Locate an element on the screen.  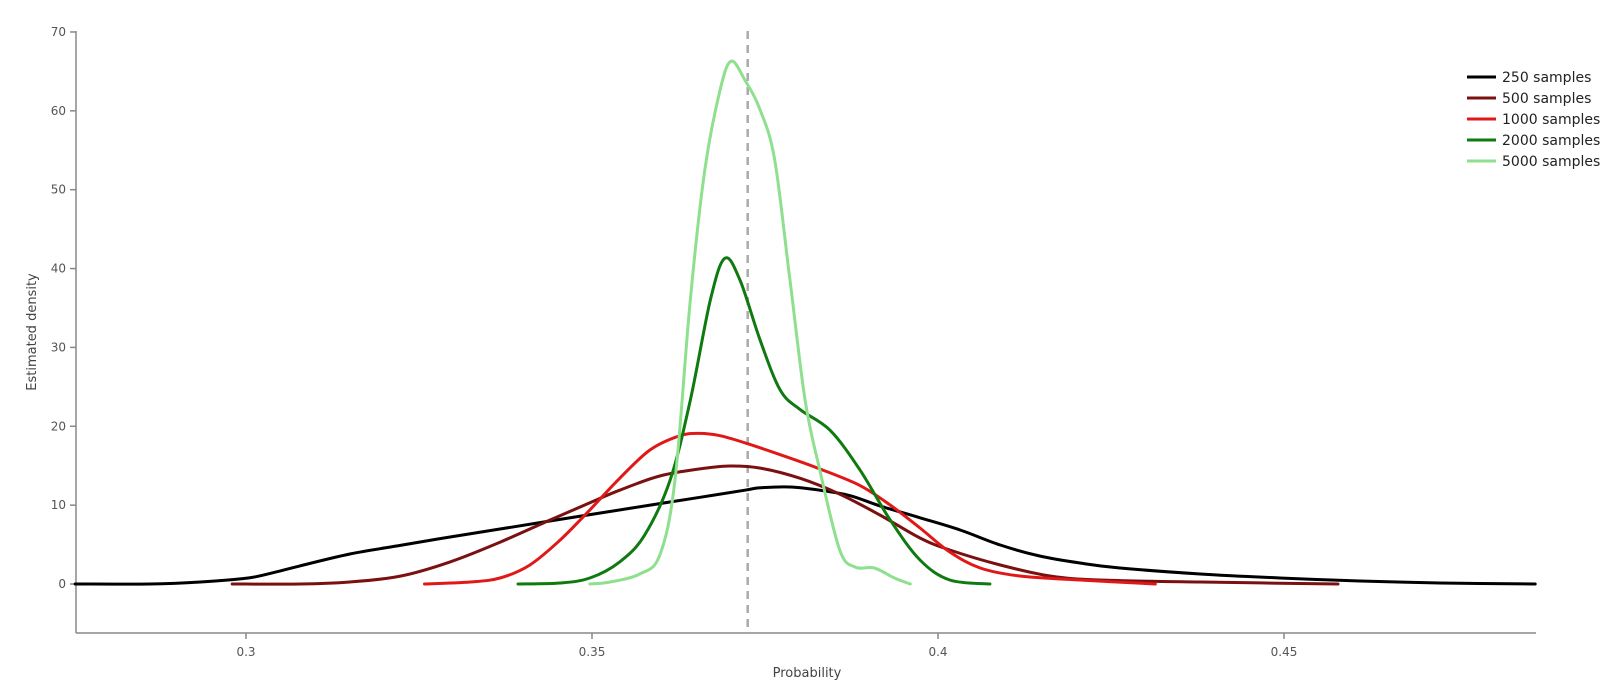
x-tick-label: 0.3 is located at coordinates (245, 652).